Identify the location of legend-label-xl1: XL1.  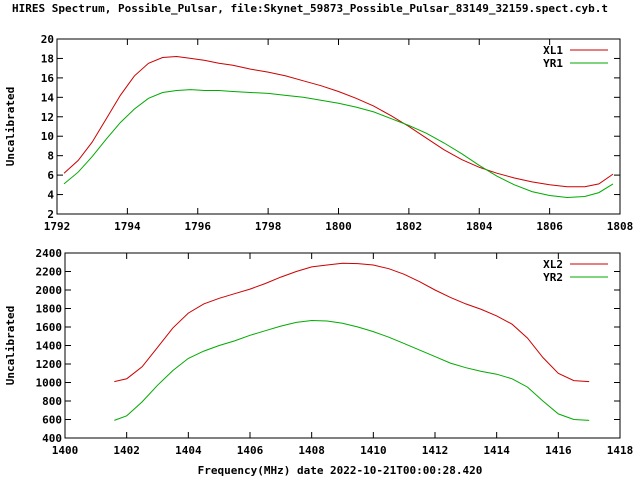
(553, 50).